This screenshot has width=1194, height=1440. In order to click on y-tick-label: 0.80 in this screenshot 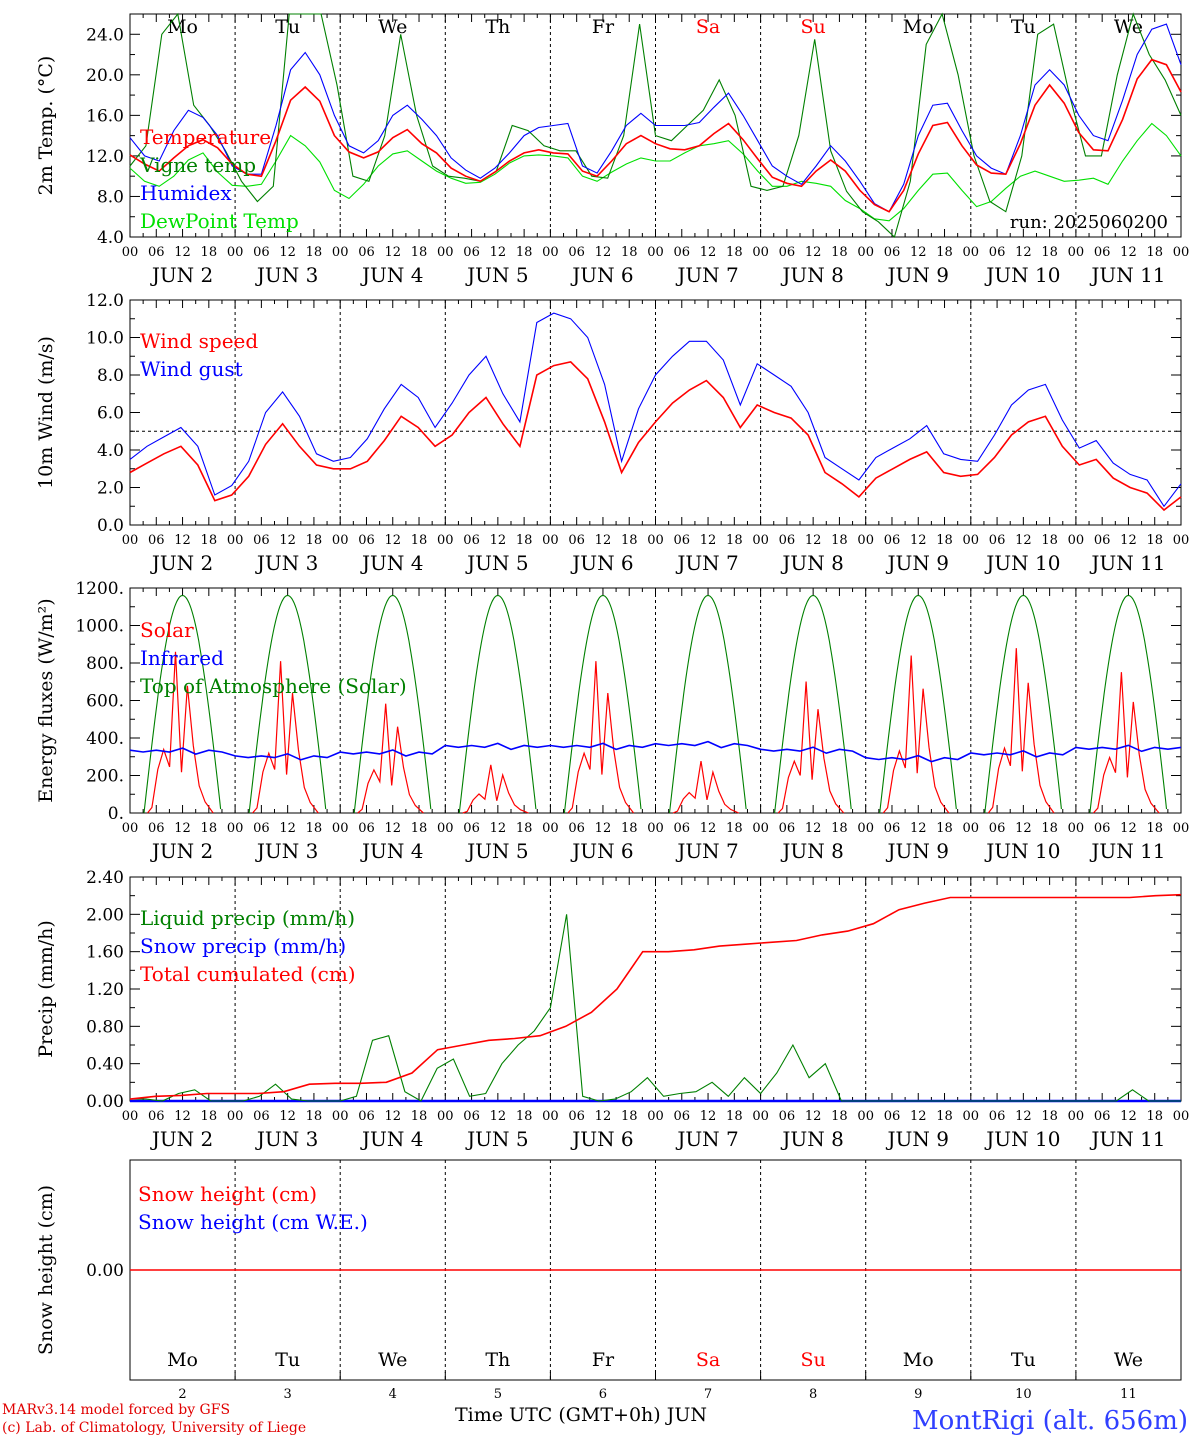, I will do `click(105, 1027)`.